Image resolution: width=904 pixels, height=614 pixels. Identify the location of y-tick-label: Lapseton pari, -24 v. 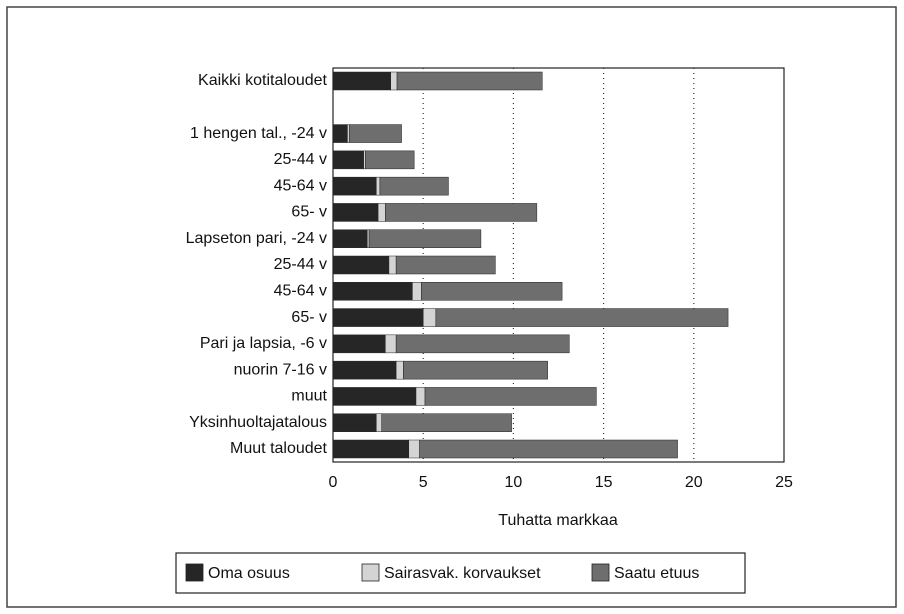
(256, 238).